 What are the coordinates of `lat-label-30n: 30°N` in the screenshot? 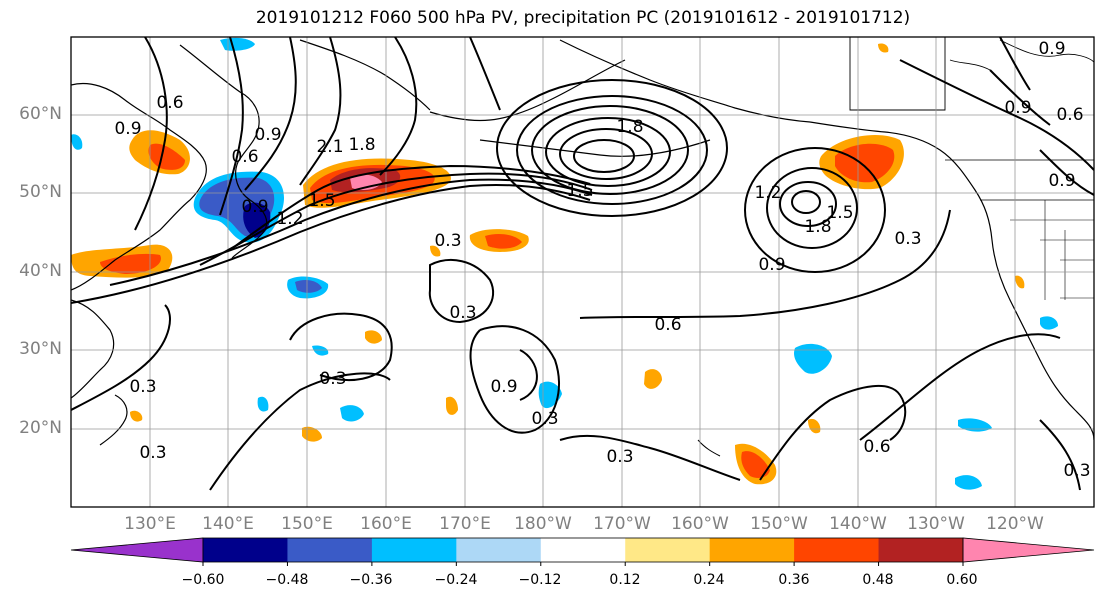 It's located at (40, 349).